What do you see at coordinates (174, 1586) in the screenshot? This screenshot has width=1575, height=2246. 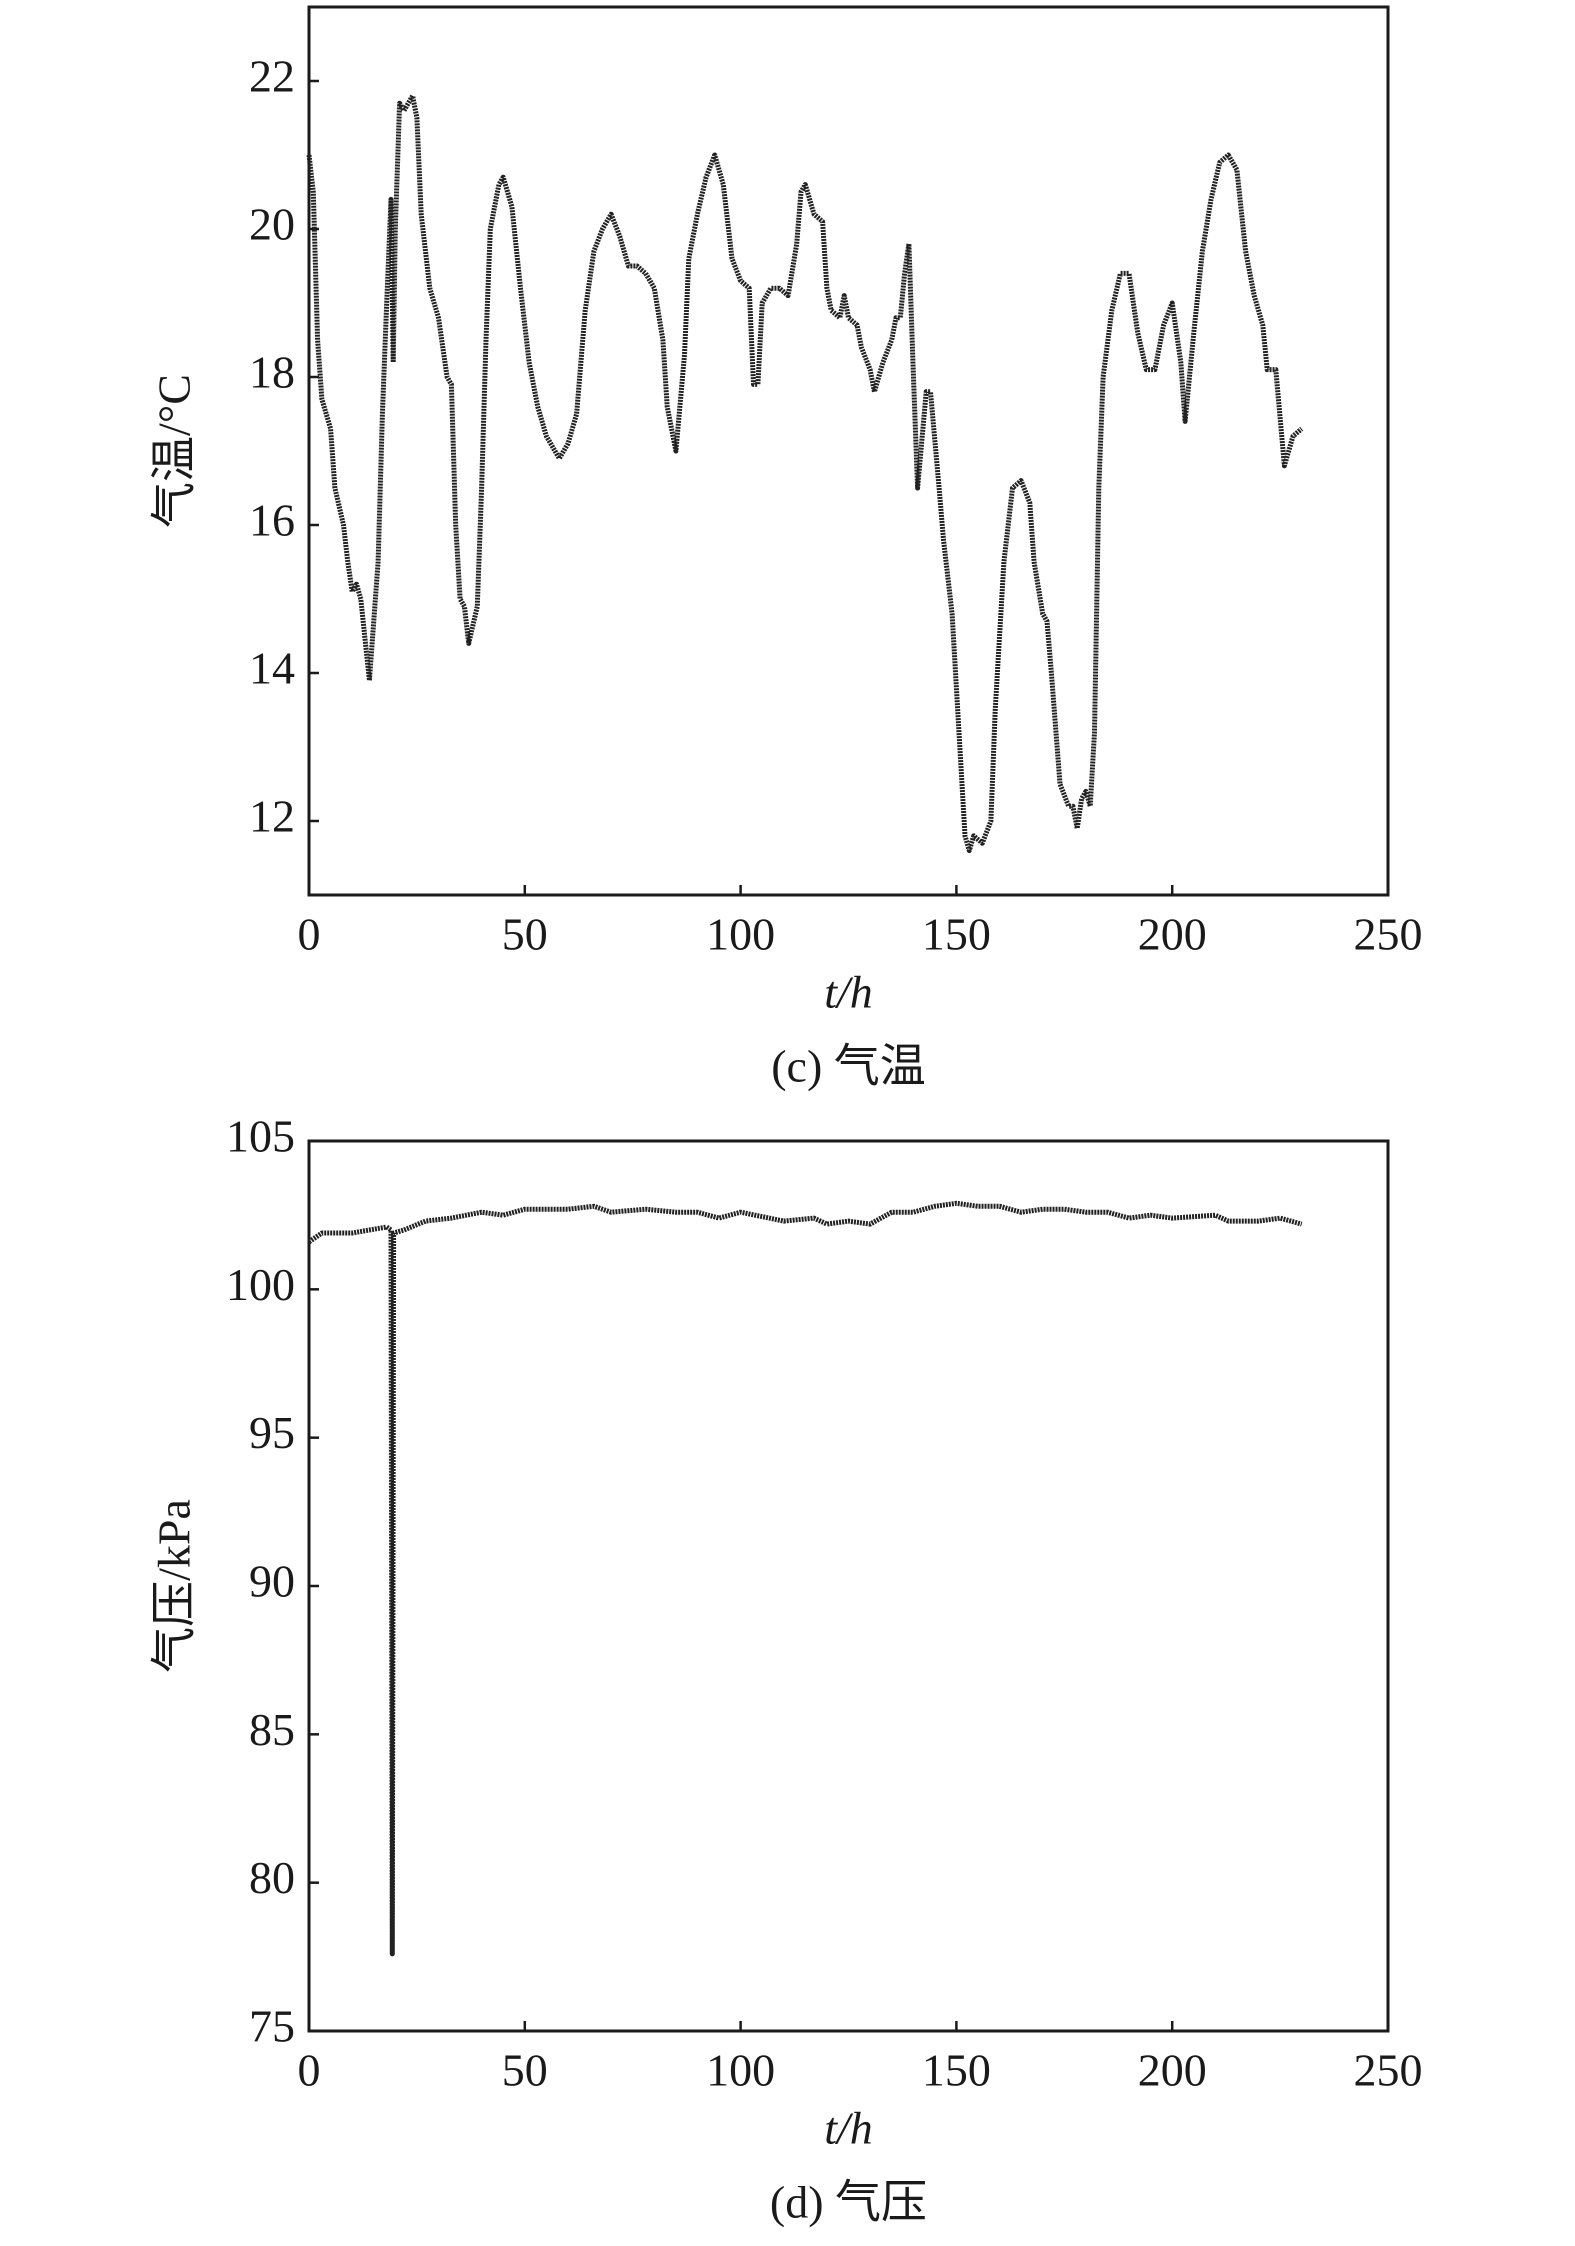 I see `y-axis-label: 气压/kPa` at bounding box center [174, 1586].